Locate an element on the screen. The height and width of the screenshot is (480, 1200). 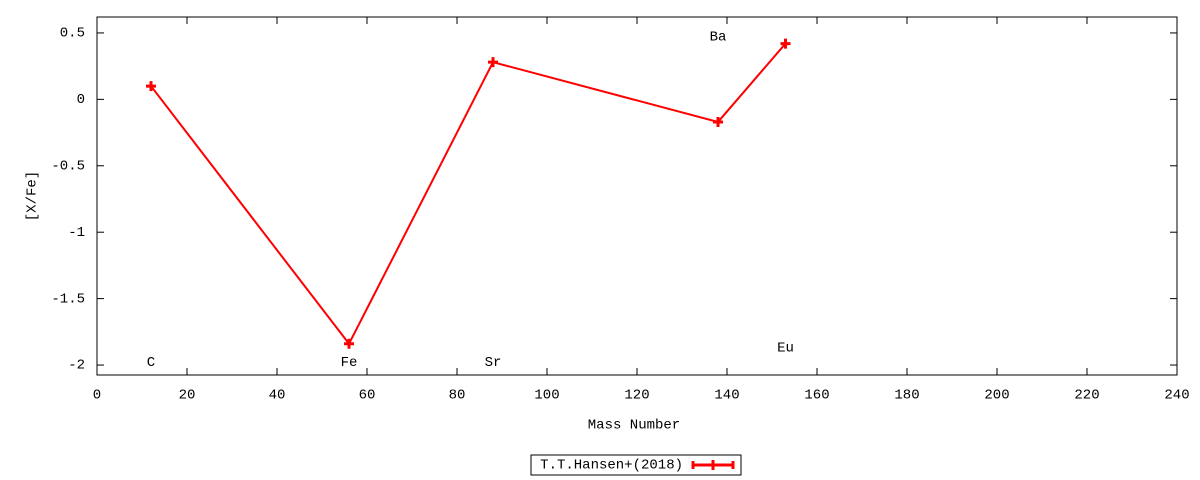
y-axis-label: [X/Fe] is located at coordinates (33, 196).